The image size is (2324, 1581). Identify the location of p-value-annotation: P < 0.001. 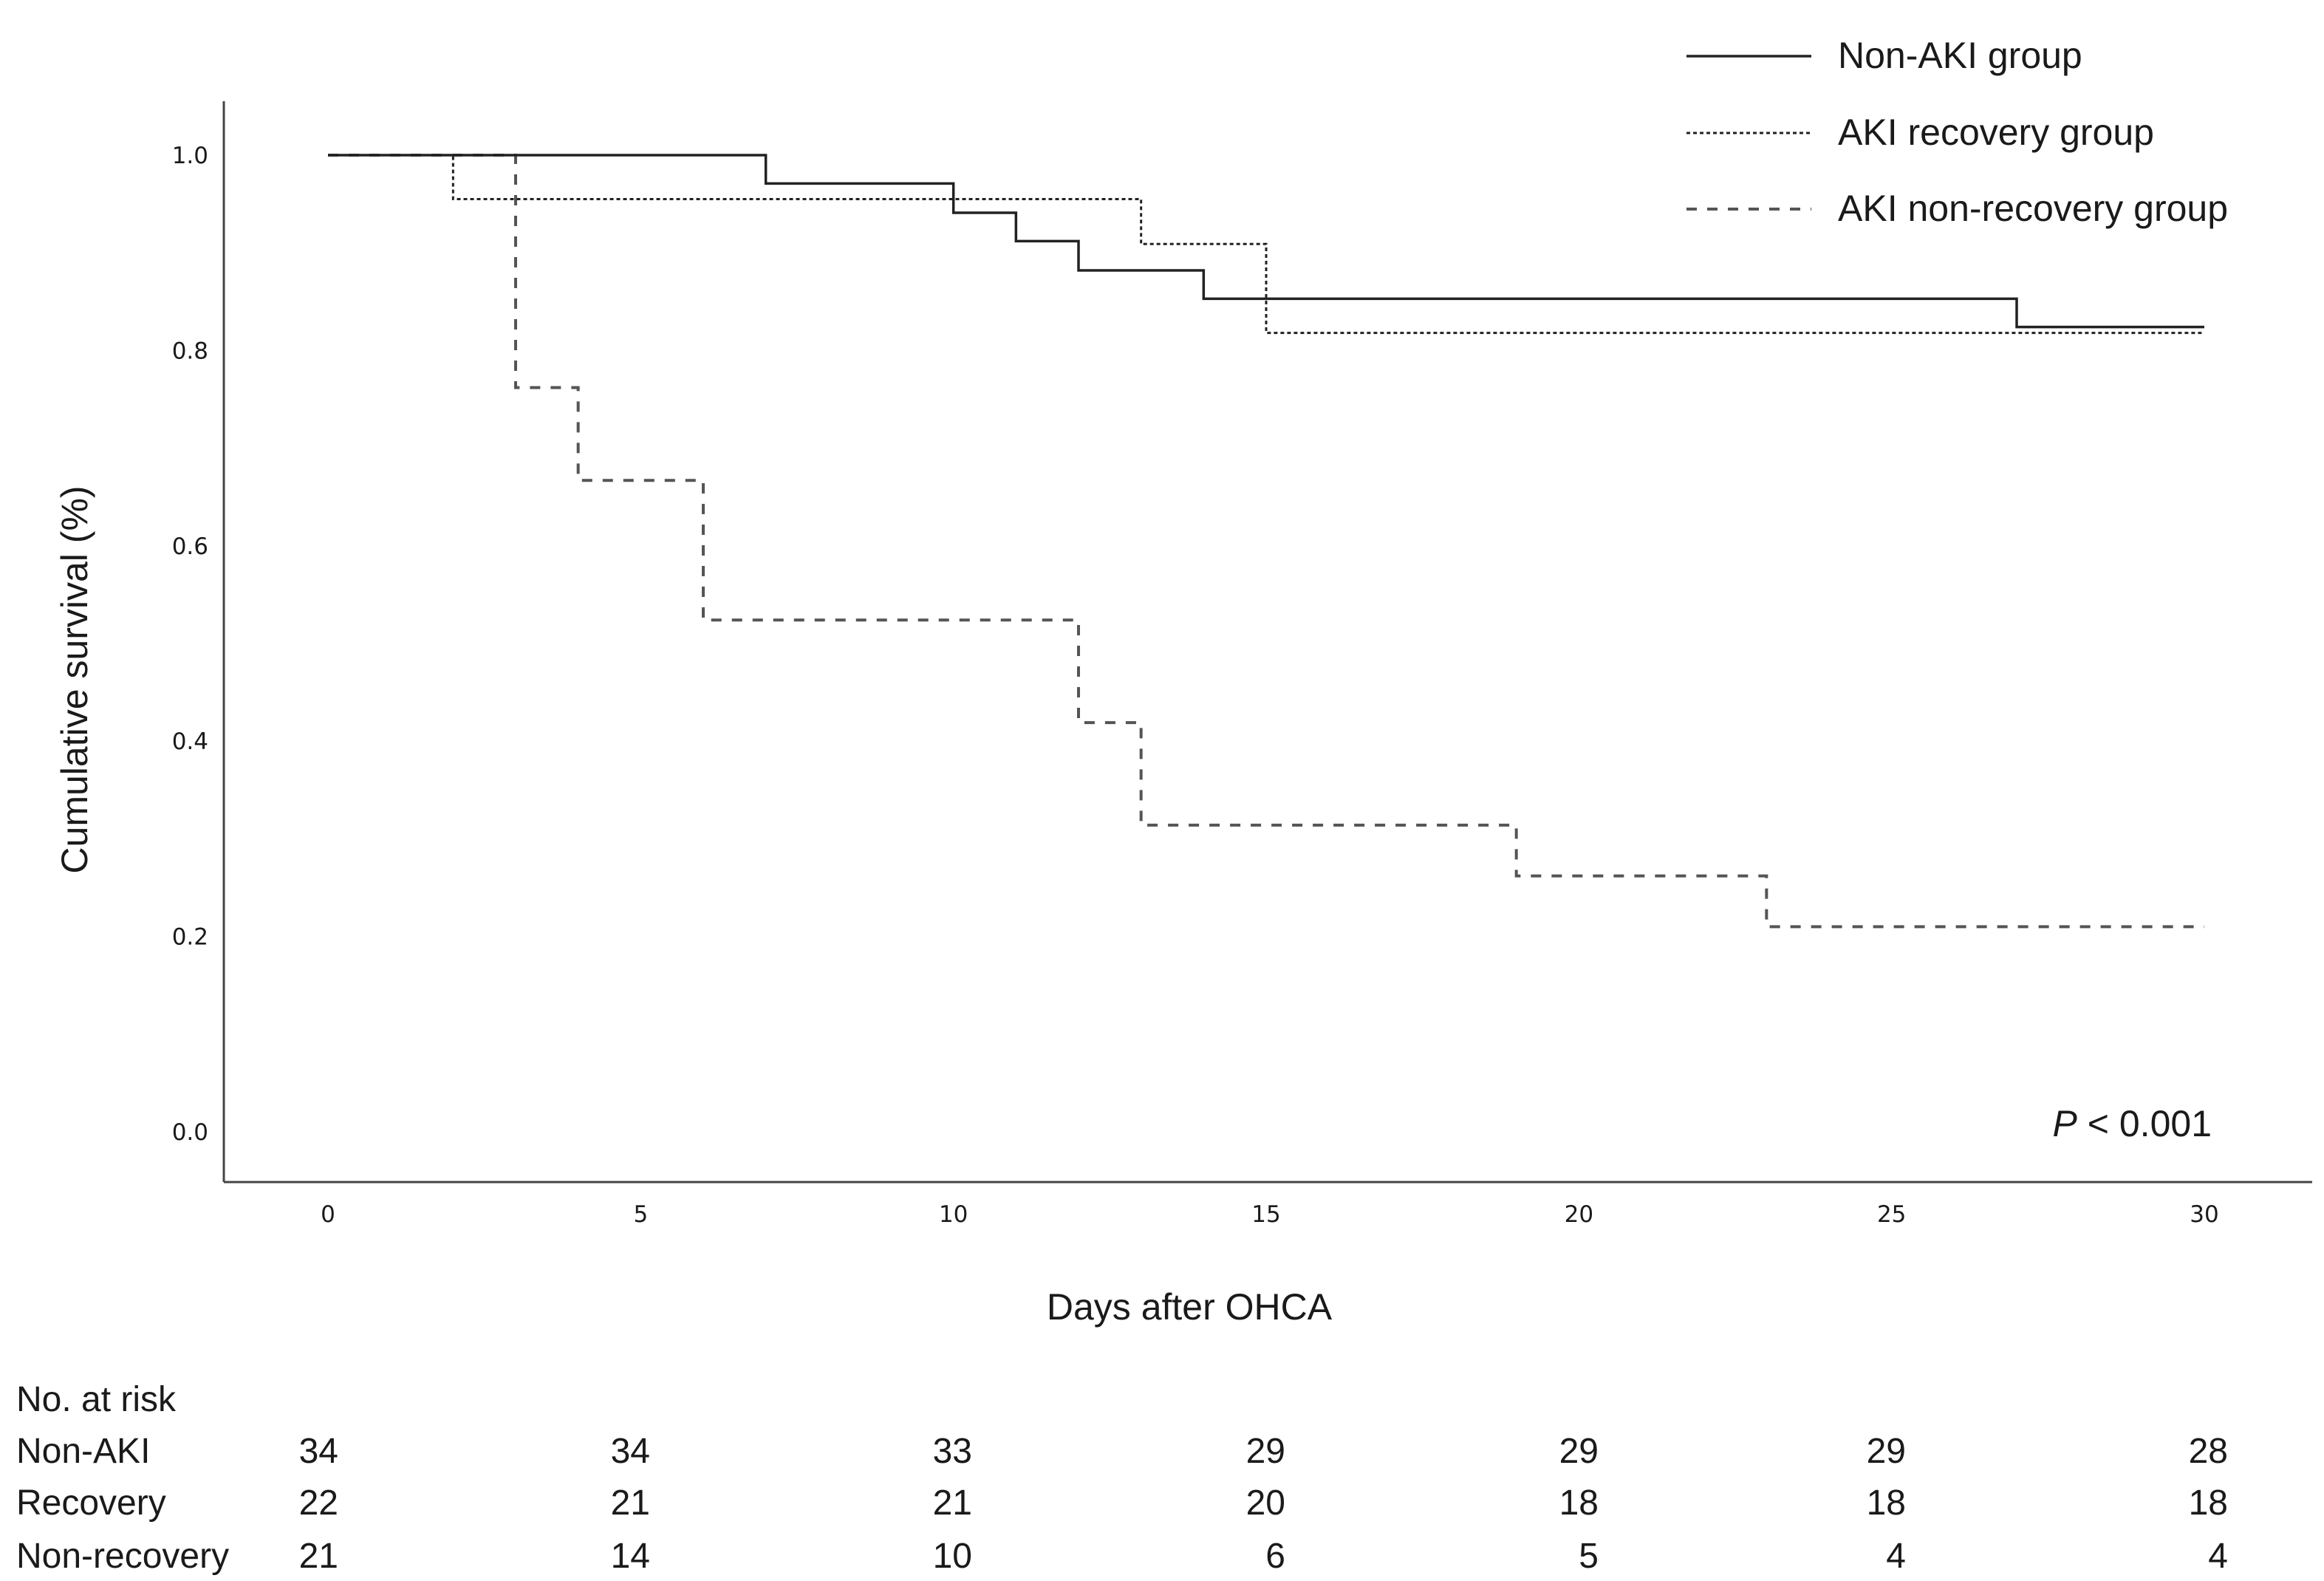
(2132, 1123).